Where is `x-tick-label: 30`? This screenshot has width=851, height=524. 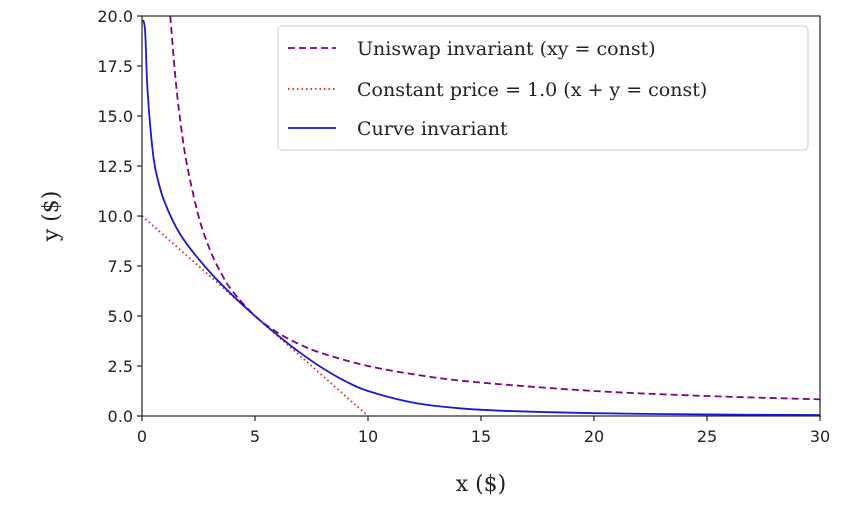 x-tick-label: 30 is located at coordinates (820, 436).